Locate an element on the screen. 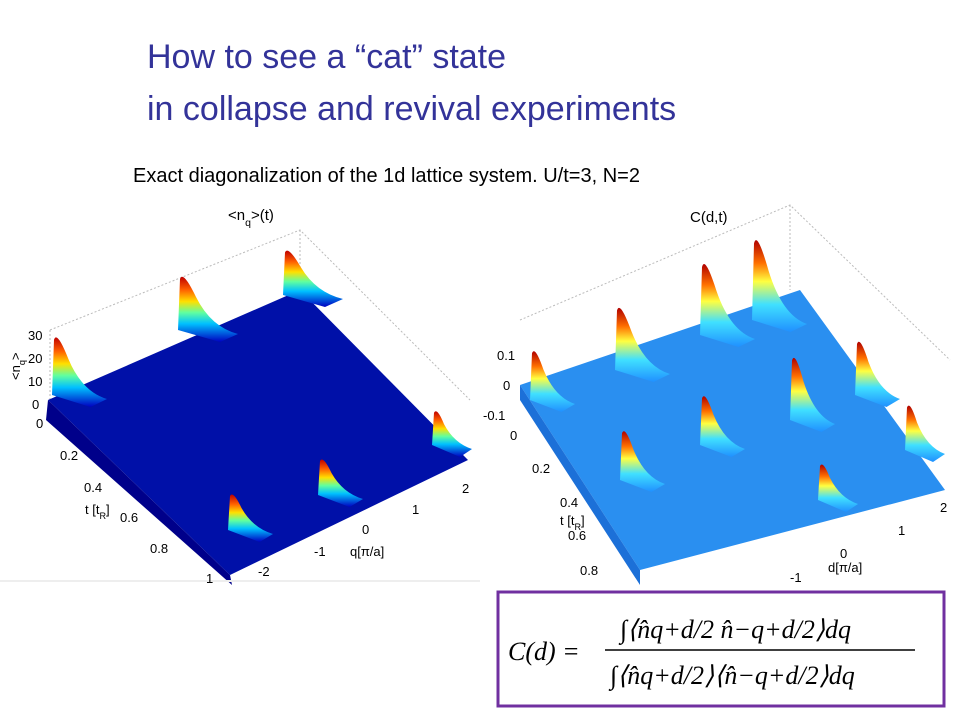 This screenshot has height=720, width=960. z-axis-label-part: q is located at coordinates (22, 362).